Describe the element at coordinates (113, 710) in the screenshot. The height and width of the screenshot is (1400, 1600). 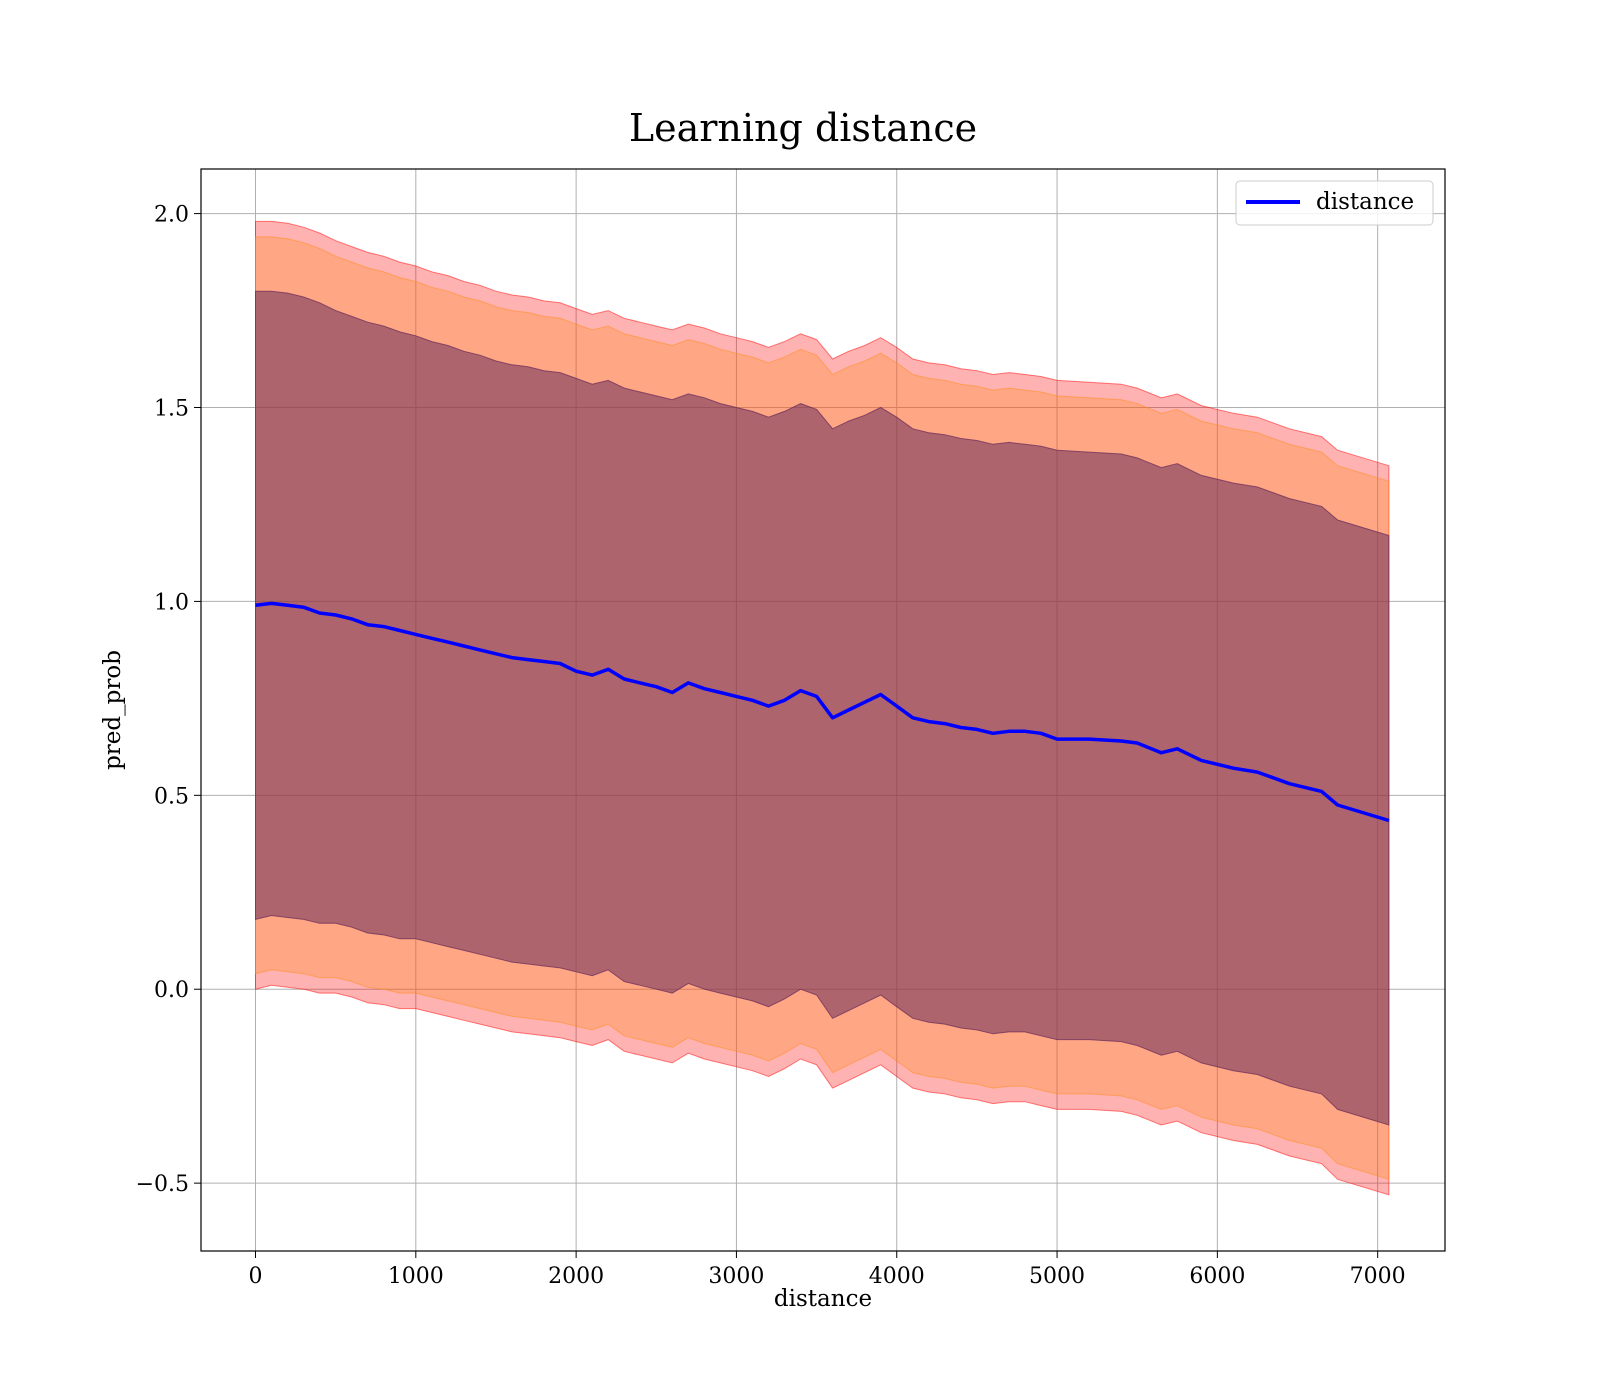
I see `y-axis-label: pred_prob` at that location.